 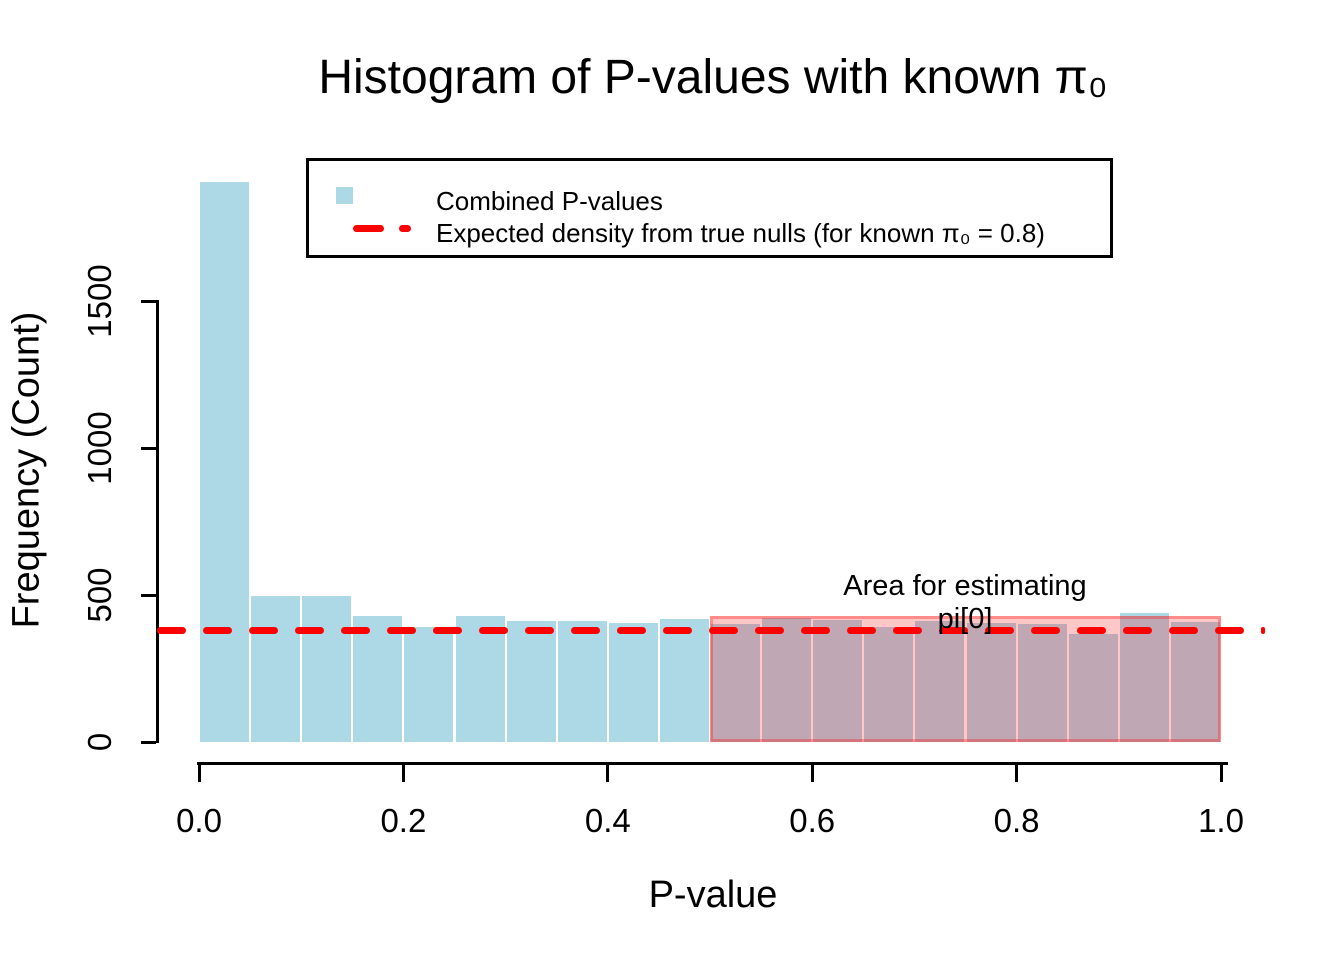 I want to click on x-tick-label: 0.6, so click(x=812, y=820).